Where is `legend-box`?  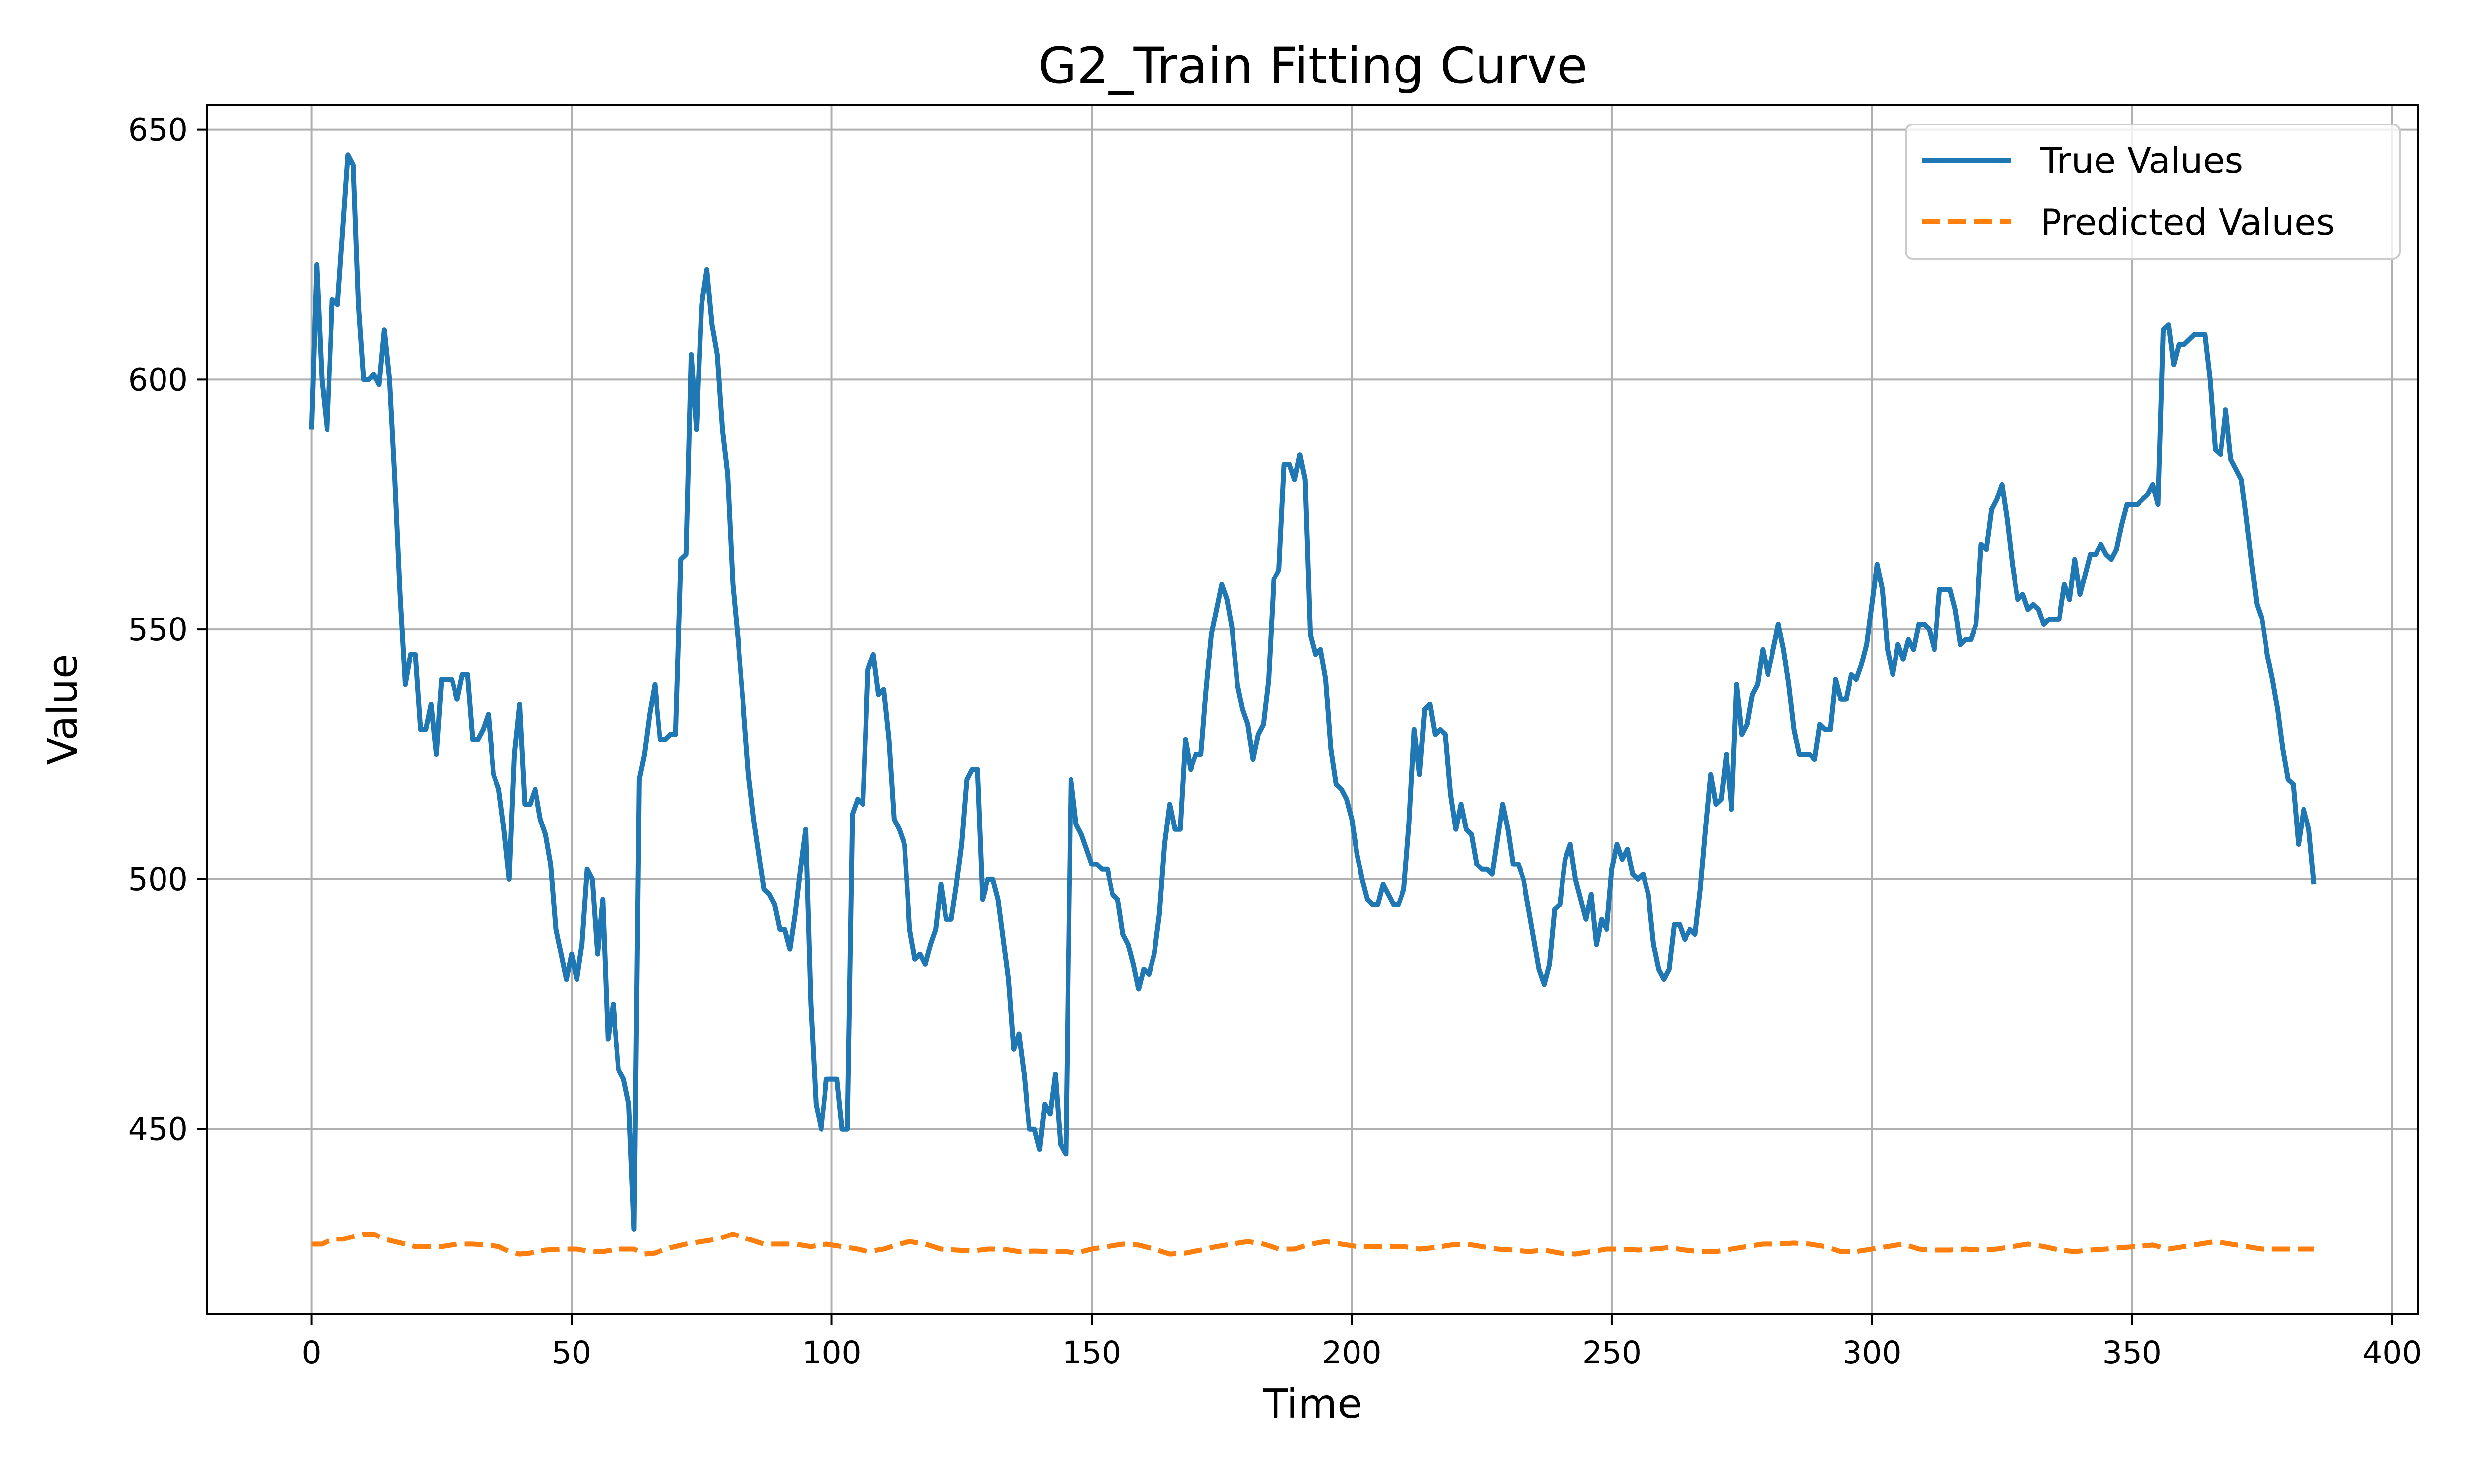 legend-box is located at coordinates (2153, 192).